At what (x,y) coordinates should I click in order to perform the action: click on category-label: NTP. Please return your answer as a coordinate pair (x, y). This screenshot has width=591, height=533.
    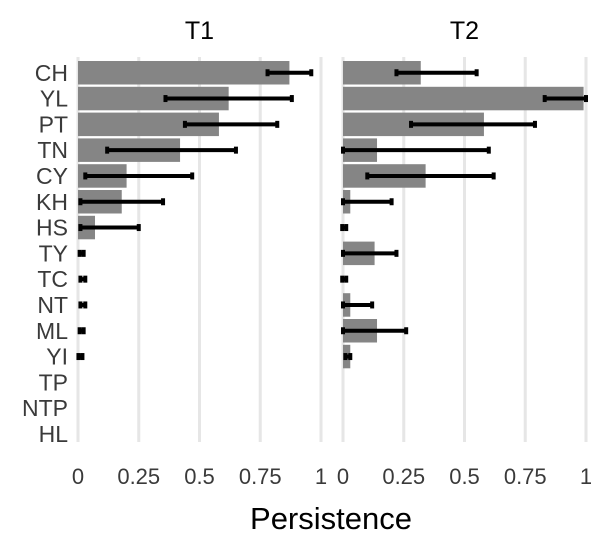
    Looking at the image, I should click on (45, 408).